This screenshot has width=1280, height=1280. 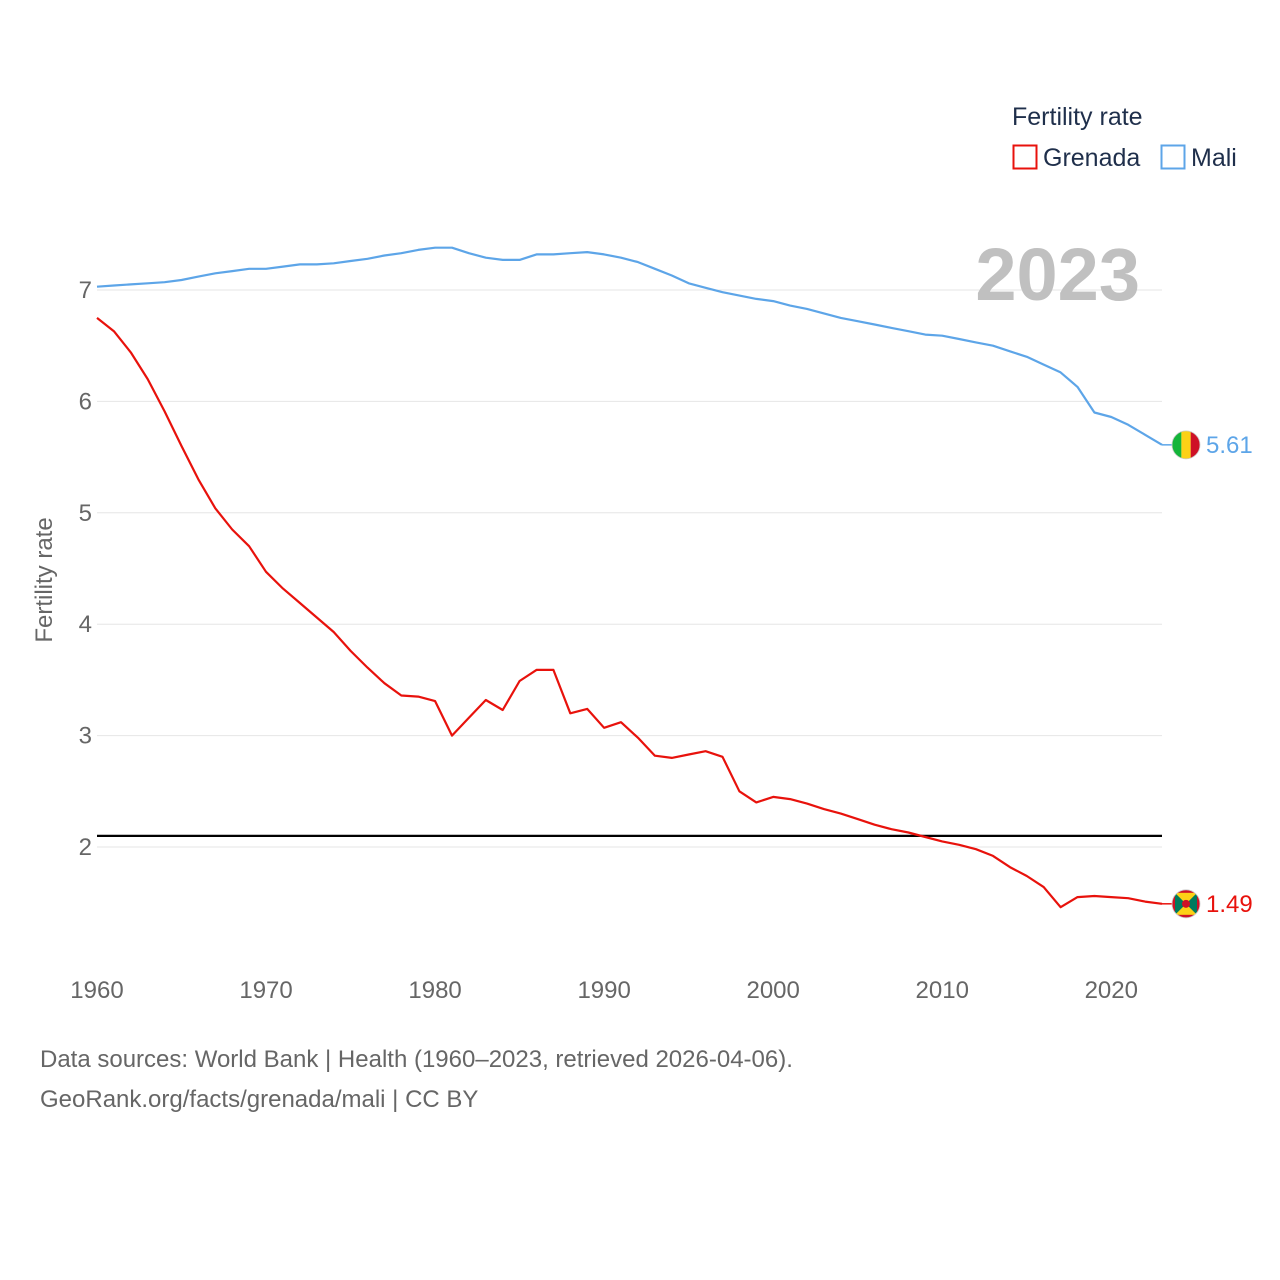 I want to click on series-line-mali, so click(x=629, y=346).